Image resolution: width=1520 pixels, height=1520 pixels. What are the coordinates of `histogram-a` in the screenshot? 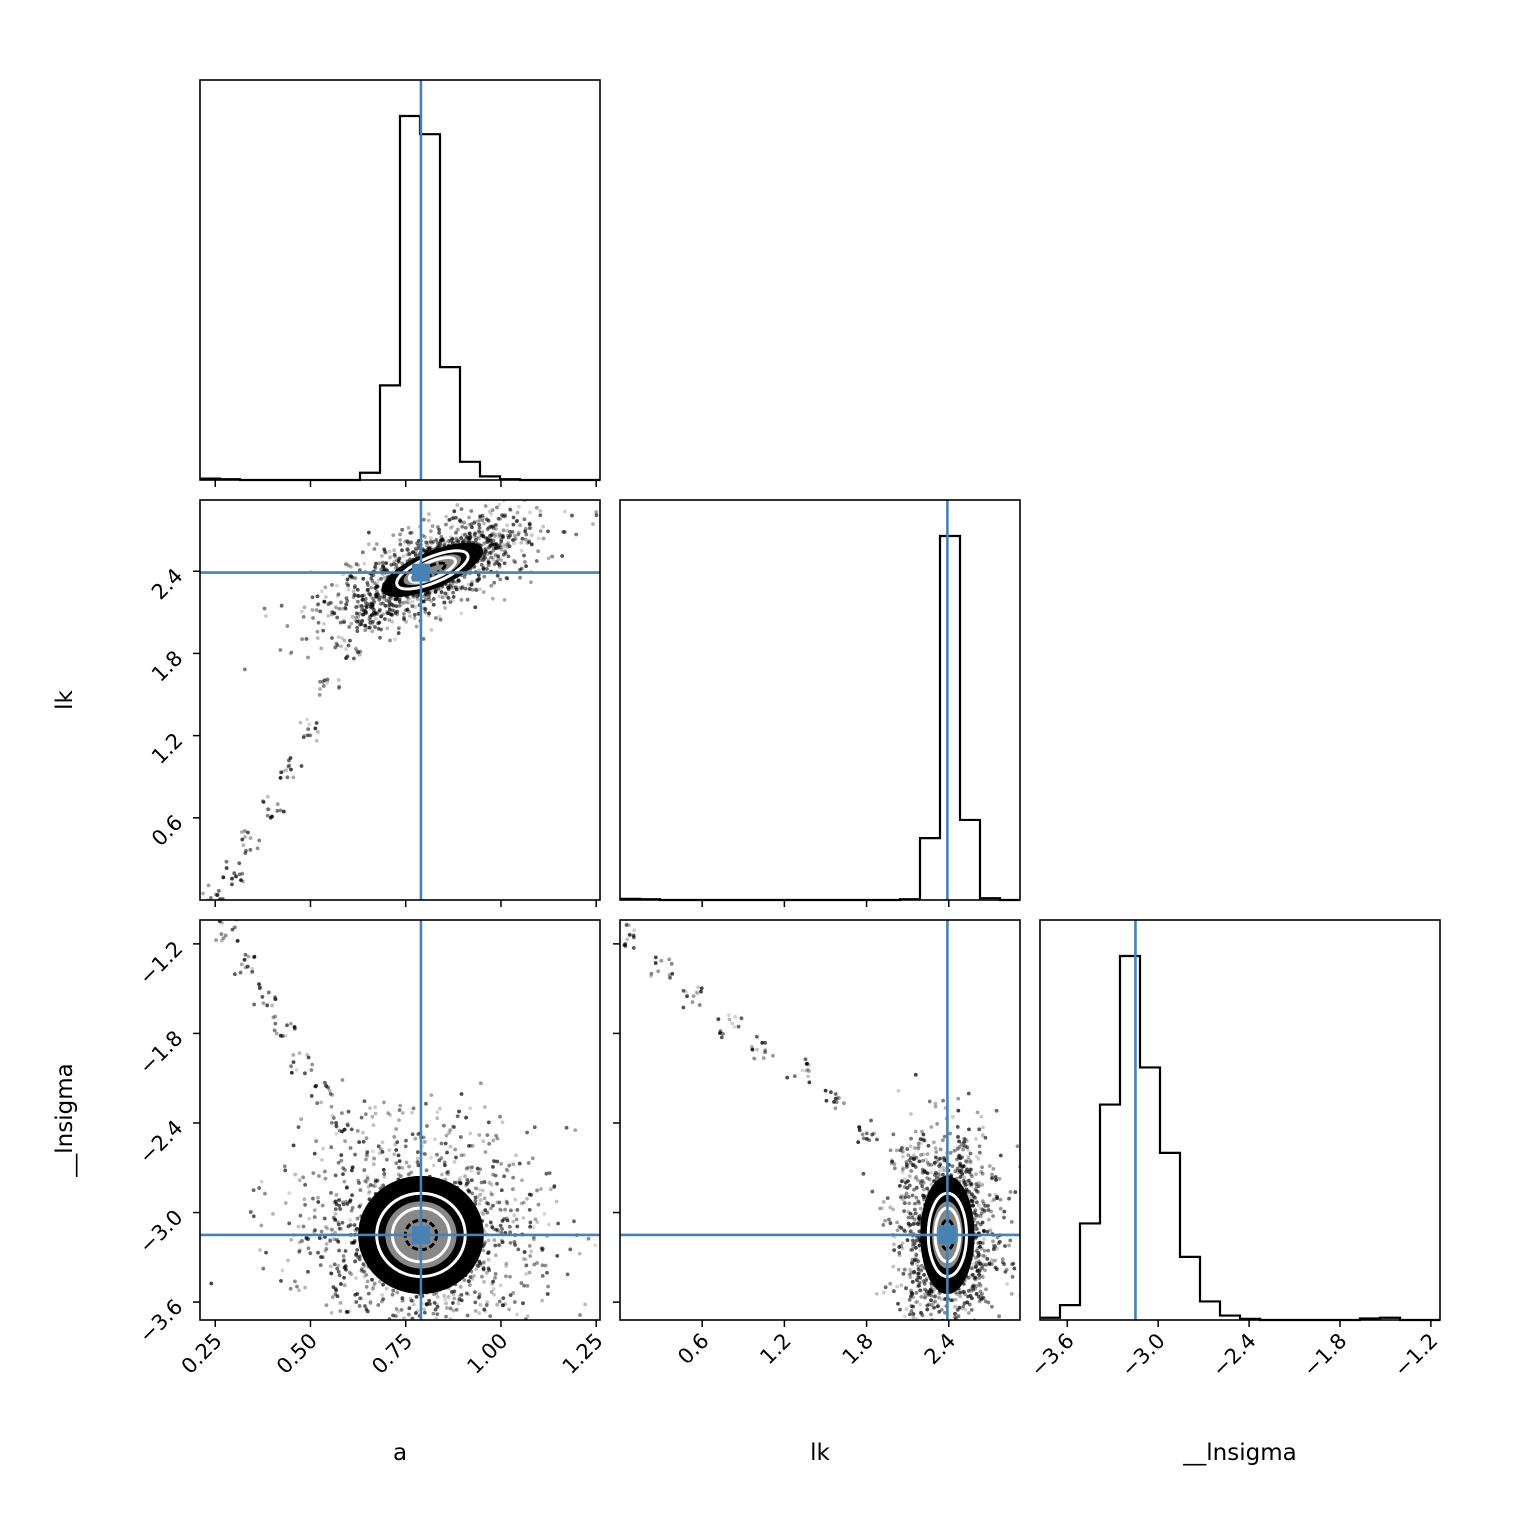 It's located at (400, 298).